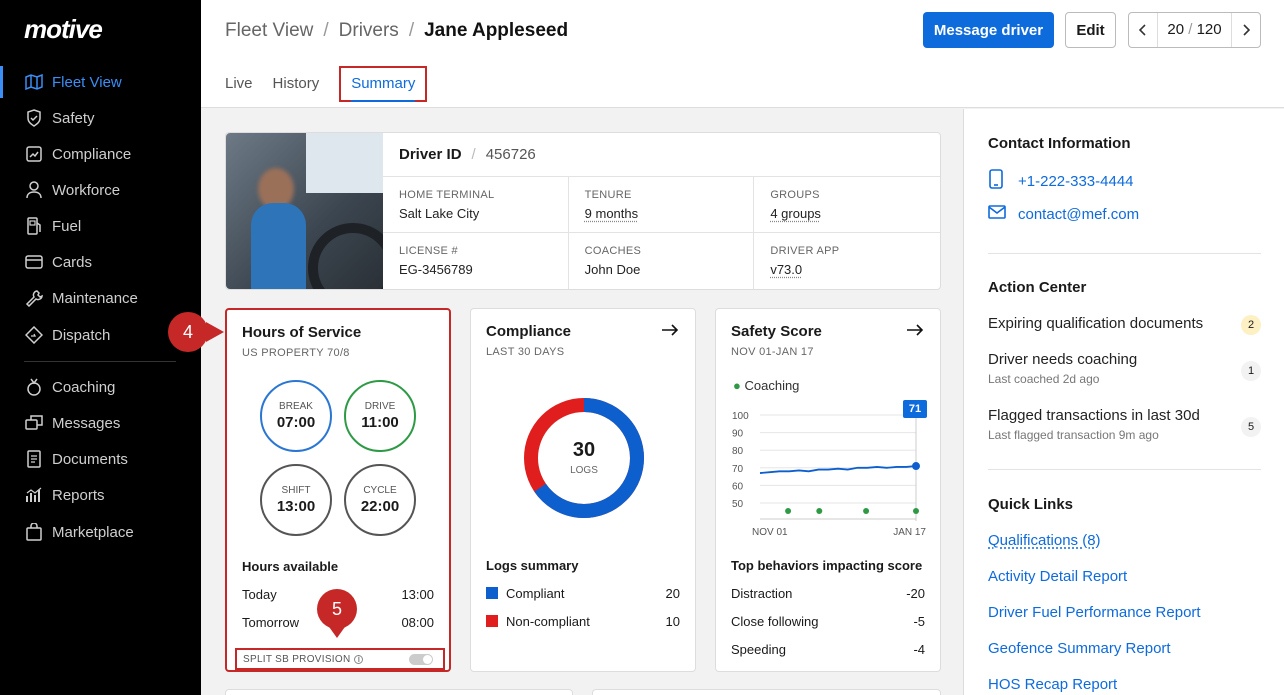 The width and height of the screenshot is (1284, 695). I want to click on driver-id-row: Driver ID / 456726, so click(661, 155).